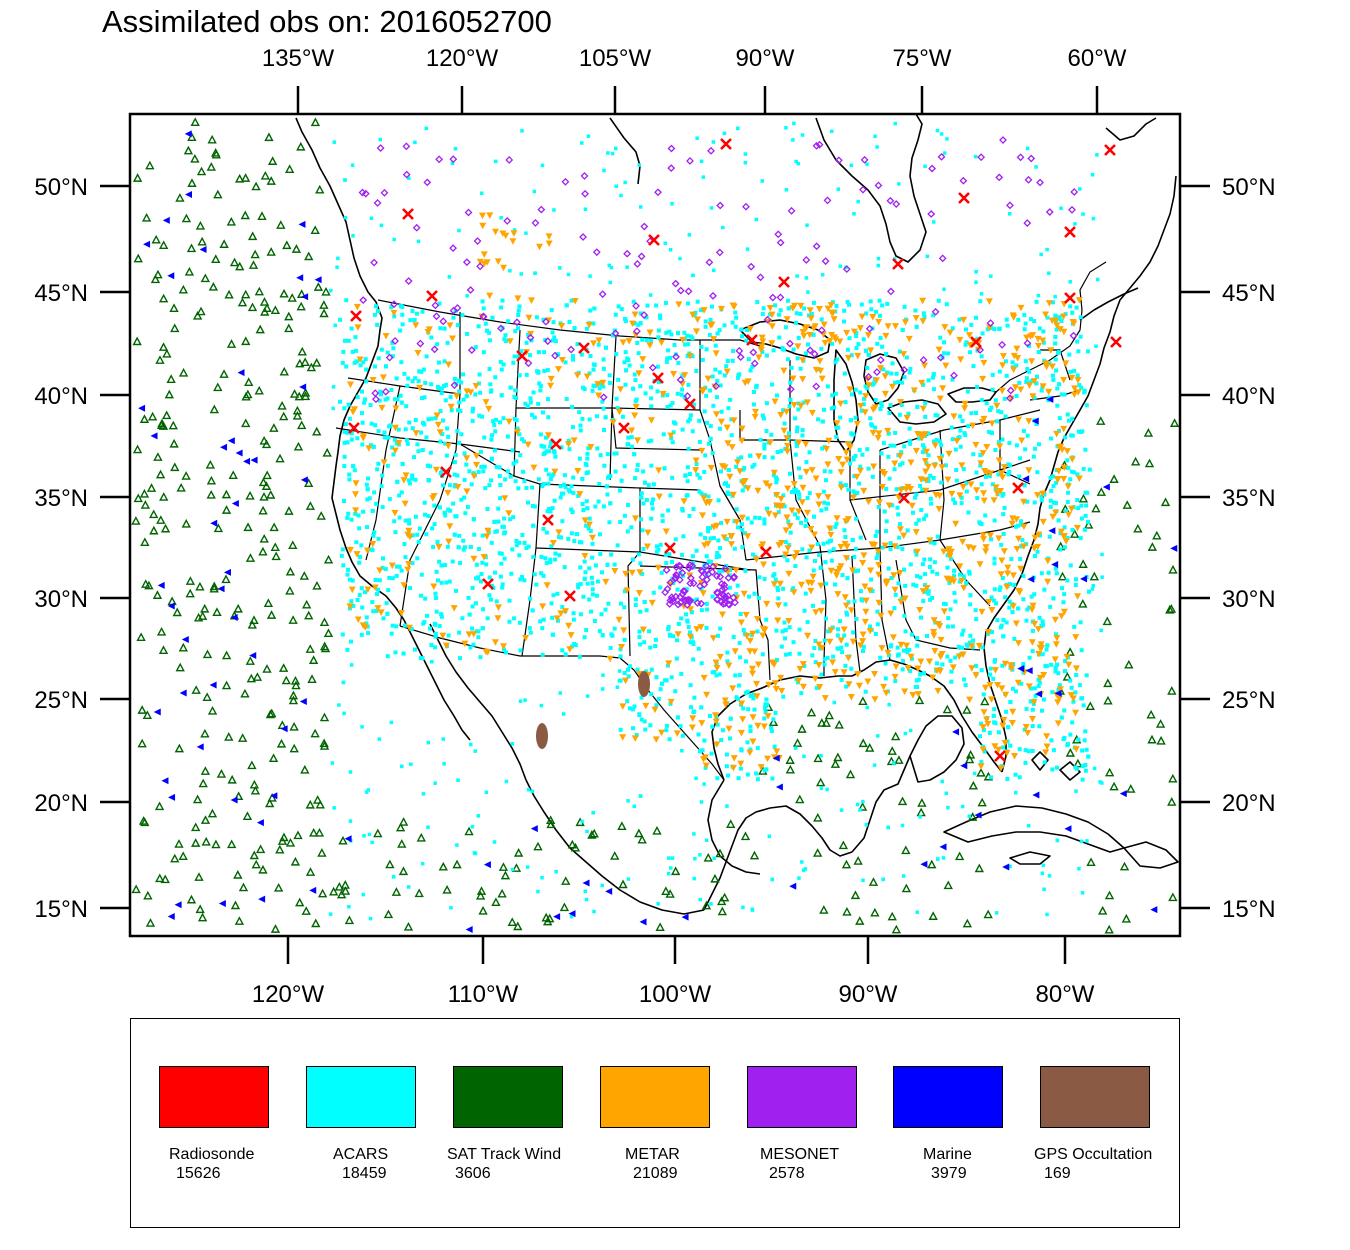 This screenshot has height=1250, width=1350. Describe the element at coordinates (234, 1119) in the screenshot. I see `legend-item-radiosonde: Radiosonde 15626` at that location.